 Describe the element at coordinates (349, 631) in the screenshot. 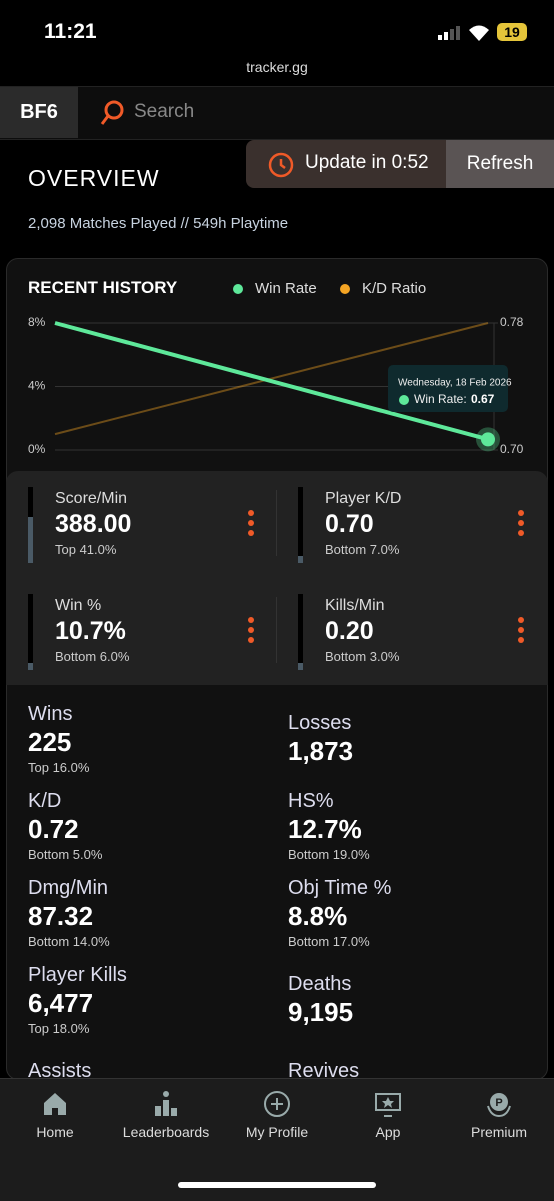

I see `stat-value: 0.20` at that location.